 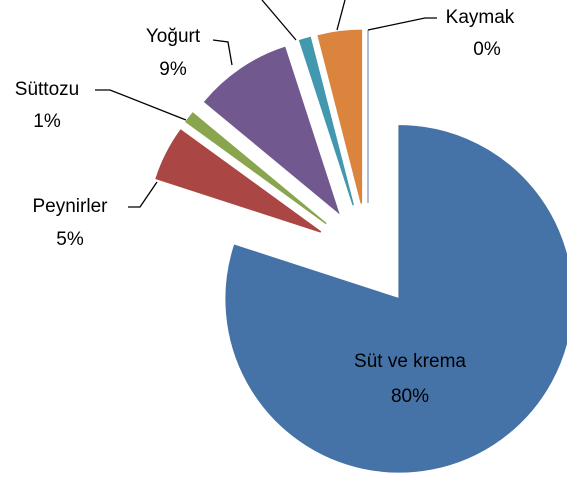 I want to click on category-label: Peynirler, so click(x=71, y=206).